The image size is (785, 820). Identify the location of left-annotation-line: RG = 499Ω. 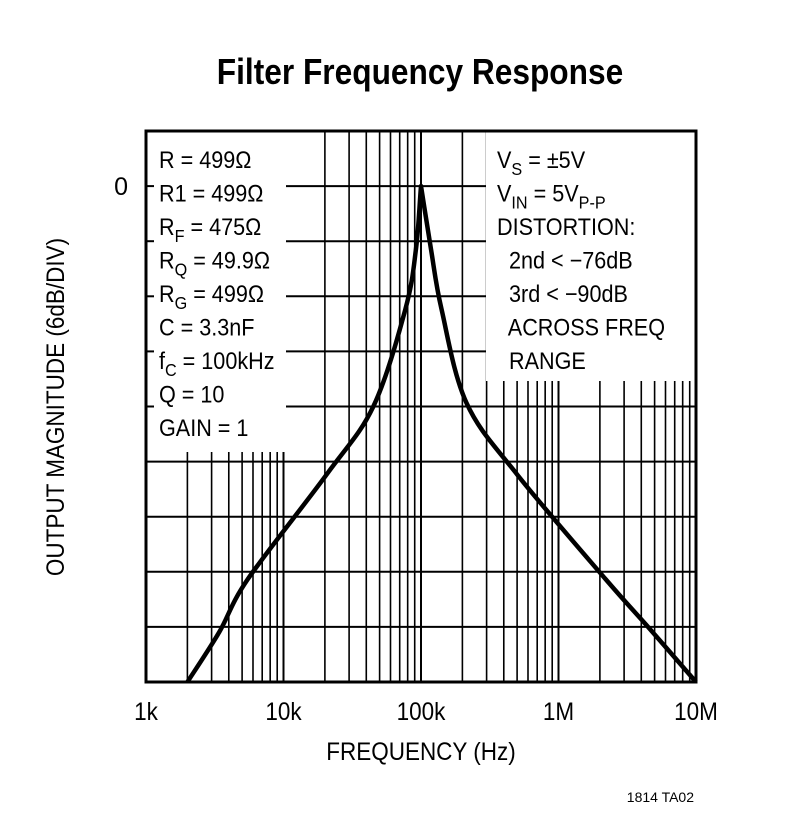
(211, 296).